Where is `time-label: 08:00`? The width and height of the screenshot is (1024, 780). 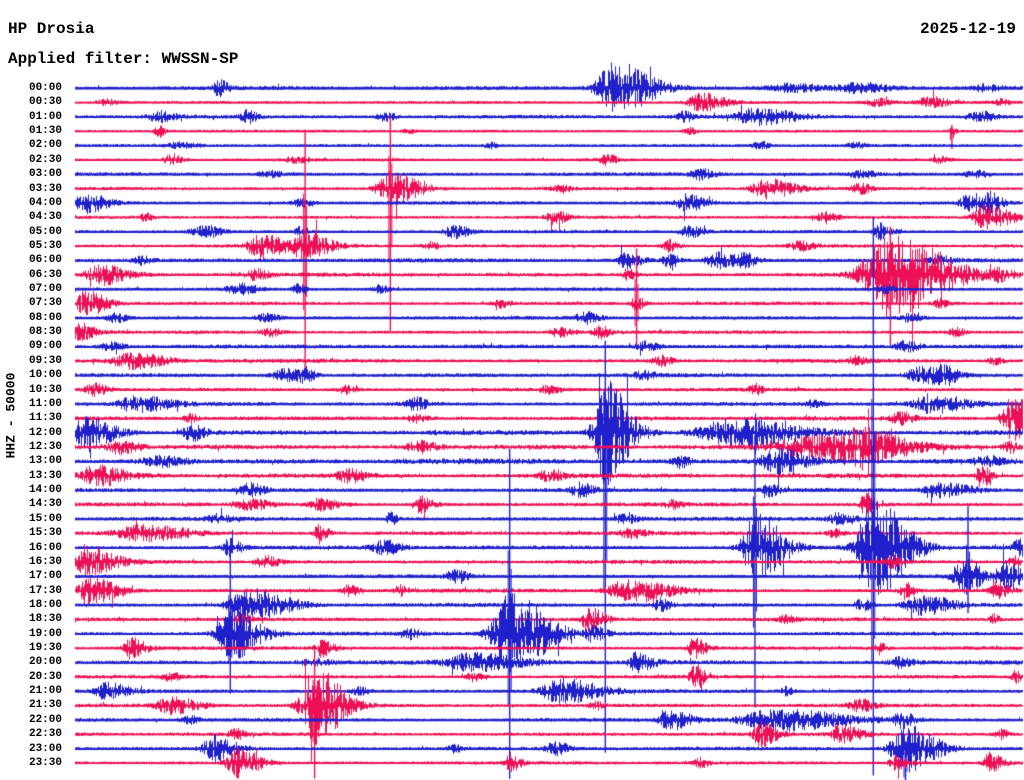 time-label: 08:00 is located at coordinates (45, 318).